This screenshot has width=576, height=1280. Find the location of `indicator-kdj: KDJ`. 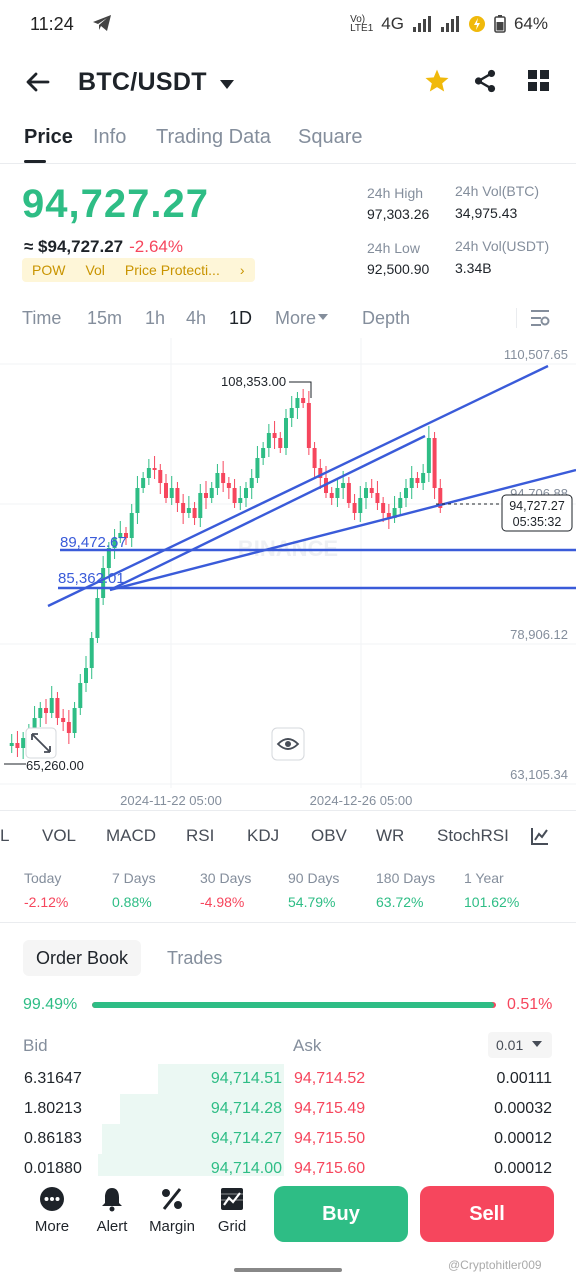

indicator-kdj: KDJ is located at coordinates (263, 835).